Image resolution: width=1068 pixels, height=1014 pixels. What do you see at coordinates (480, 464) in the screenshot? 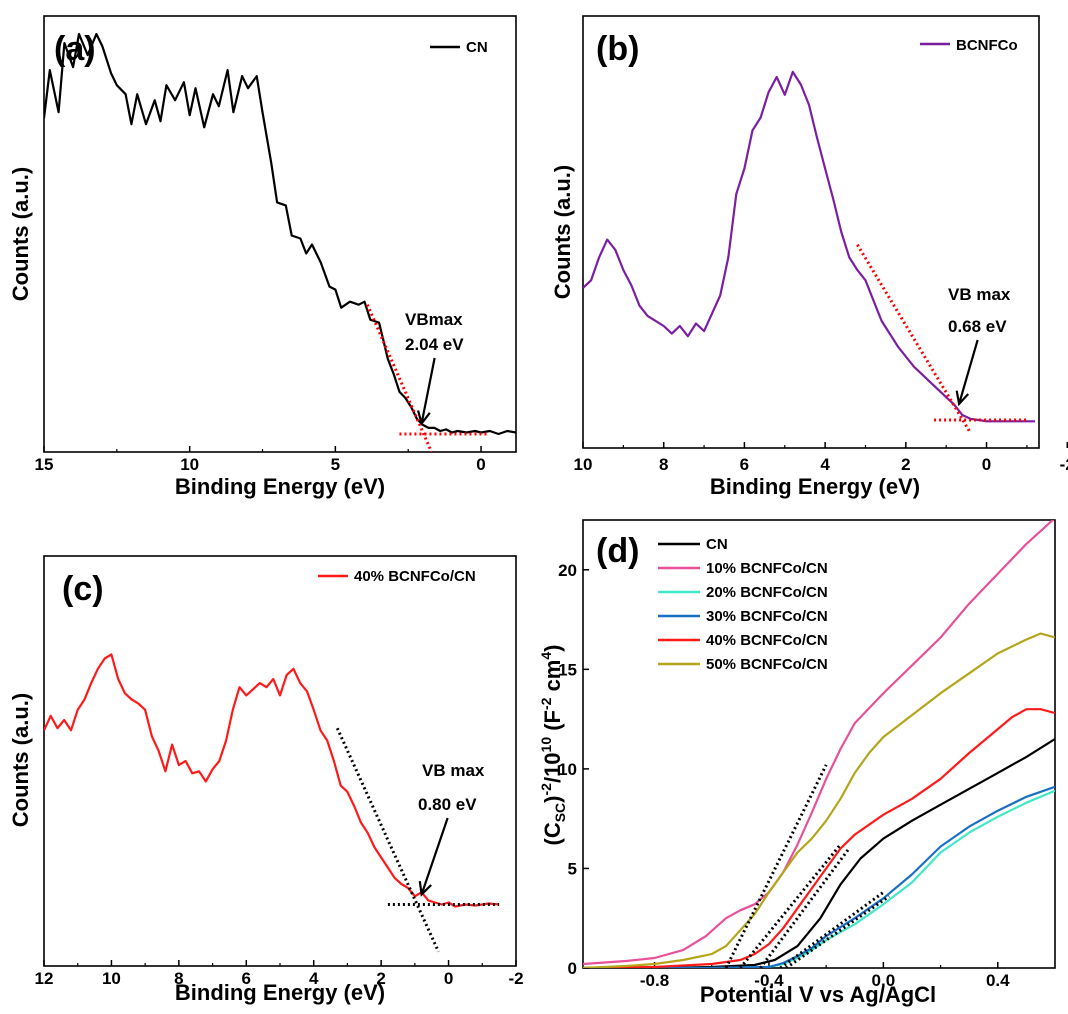
I see `panel-0-x-tick-label: 0` at bounding box center [480, 464].